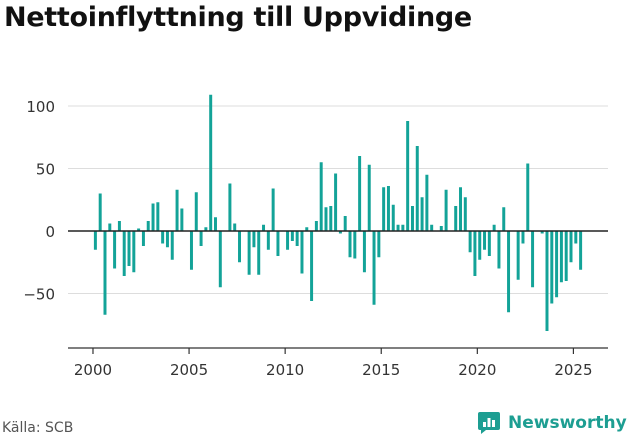 This screenshot has height=439, width=631. What do you see at coordinates (573, 370) in the screenshot?
I see `x-tick-label: 2025` at bounding box center [573, 370].